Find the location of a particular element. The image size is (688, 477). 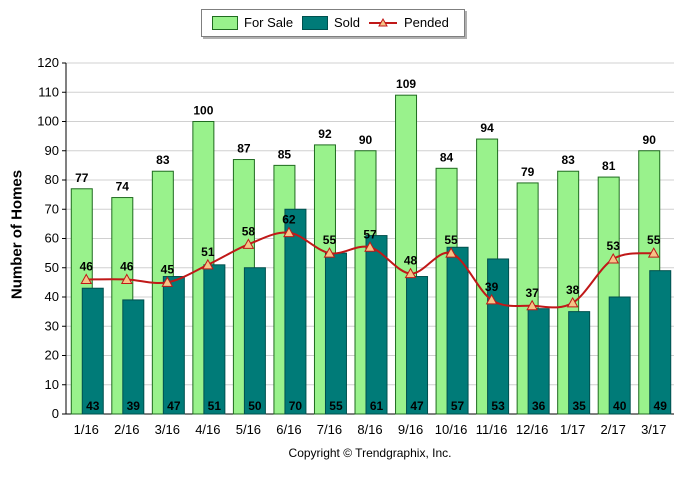

data-label-for-sale: 77 is located at coordinates (82, 178).